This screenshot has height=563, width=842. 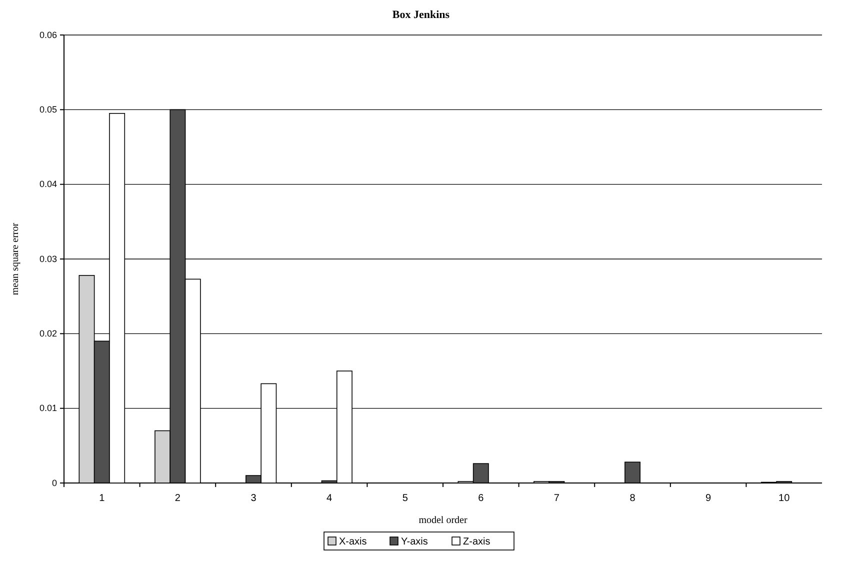 I want to click on x-tick-label: 6, so click(x=481, y=498).